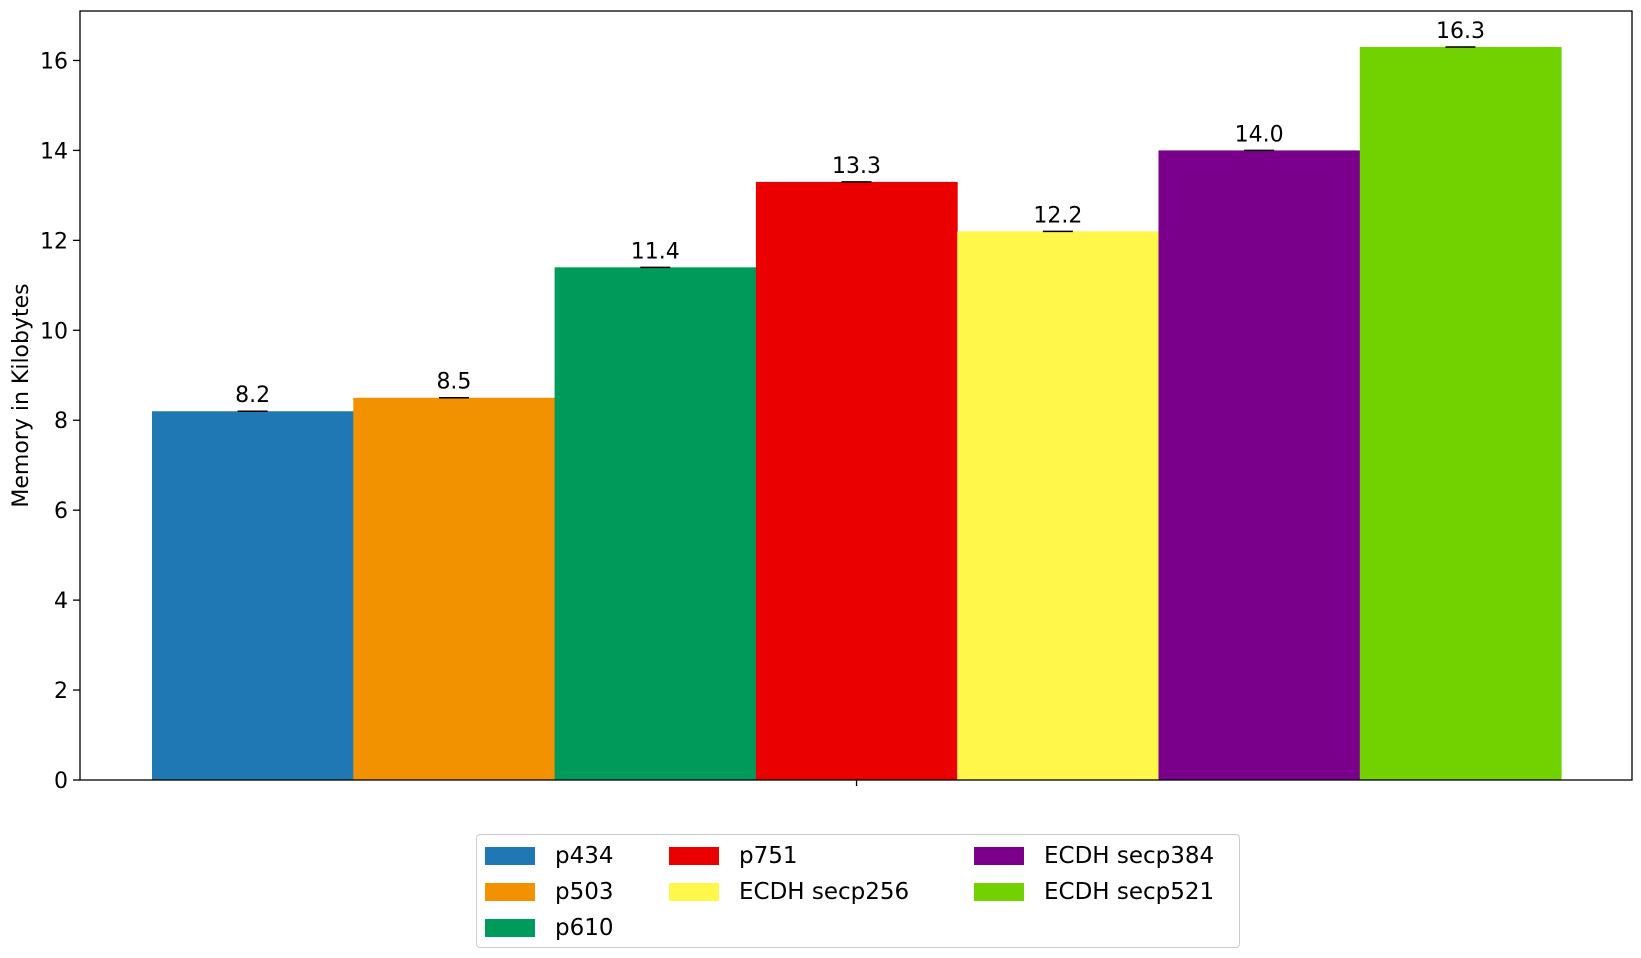  What do you see at coordinates (584, 928) in the screenshot?
I see `legend-label: p610` at bounding box center [584, 928].